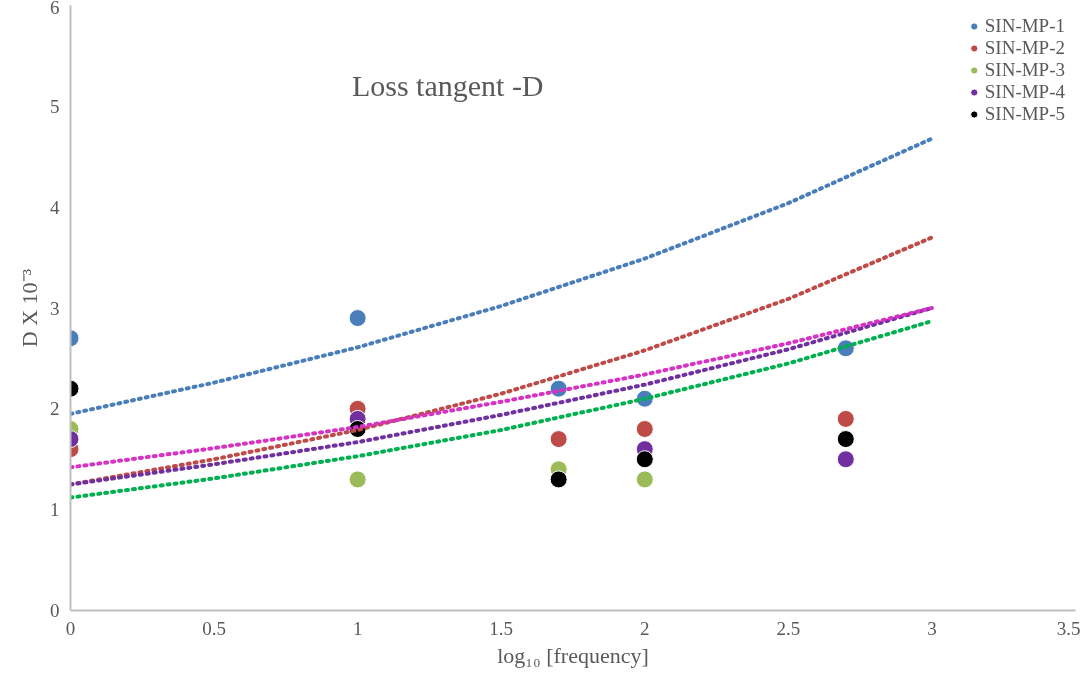 The width and height of the screenshot is (1092, 681). What do you see at coordinates (55, 106) in the screenshot?
I see `y-tick-label: 5` at bounding box center [55, 106].